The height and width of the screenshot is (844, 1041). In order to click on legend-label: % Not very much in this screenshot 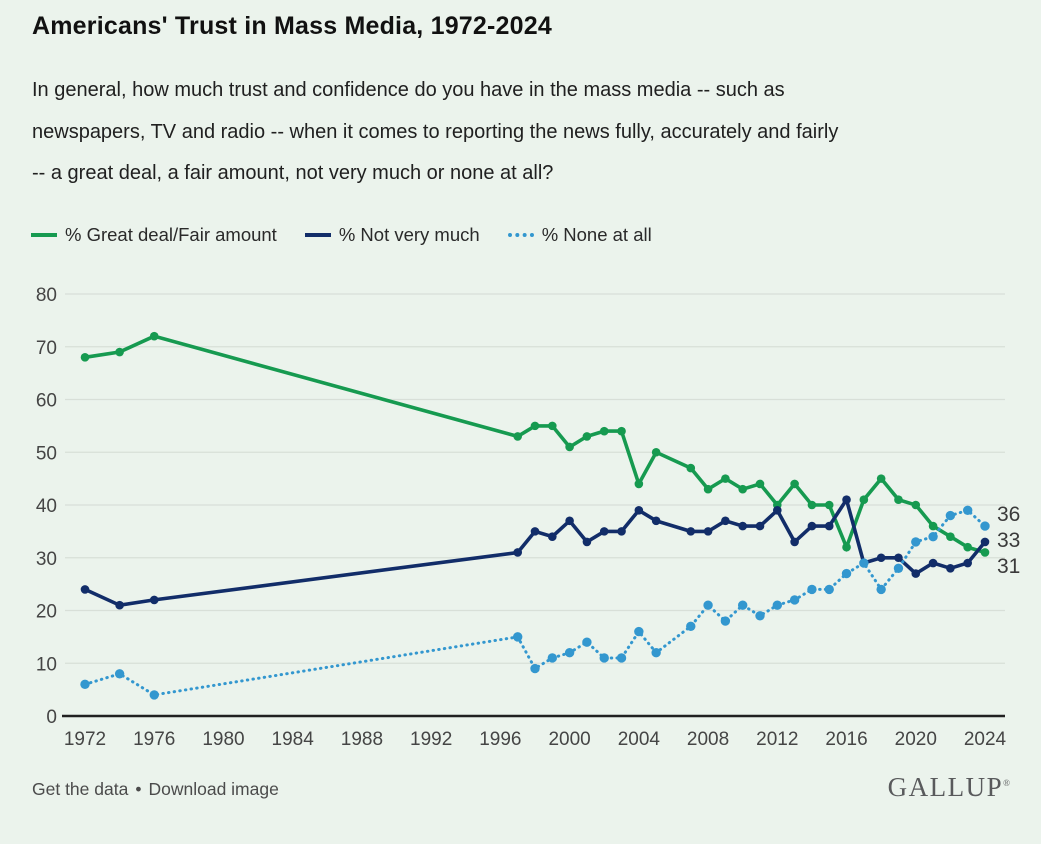, I will do `click(409, 234)`.